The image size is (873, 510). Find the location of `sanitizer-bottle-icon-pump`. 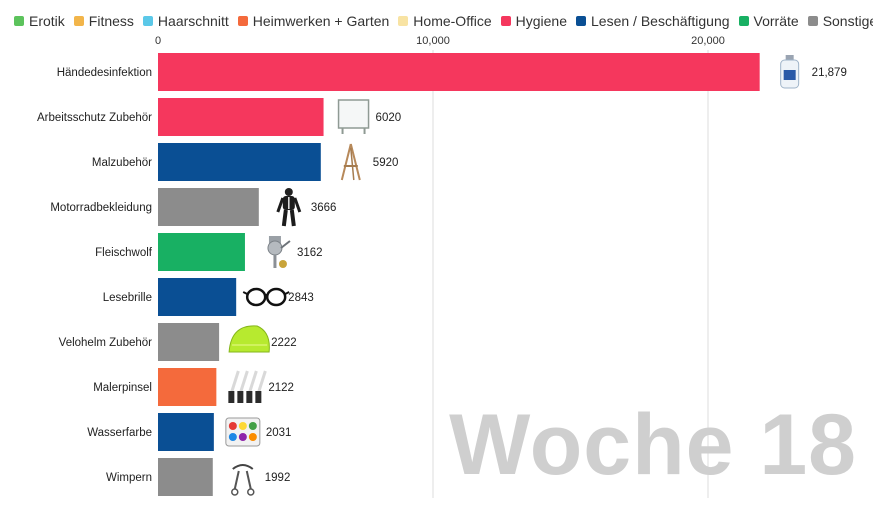

sanitizer-bottle-icon-pump is located at coordinates (789, 57).